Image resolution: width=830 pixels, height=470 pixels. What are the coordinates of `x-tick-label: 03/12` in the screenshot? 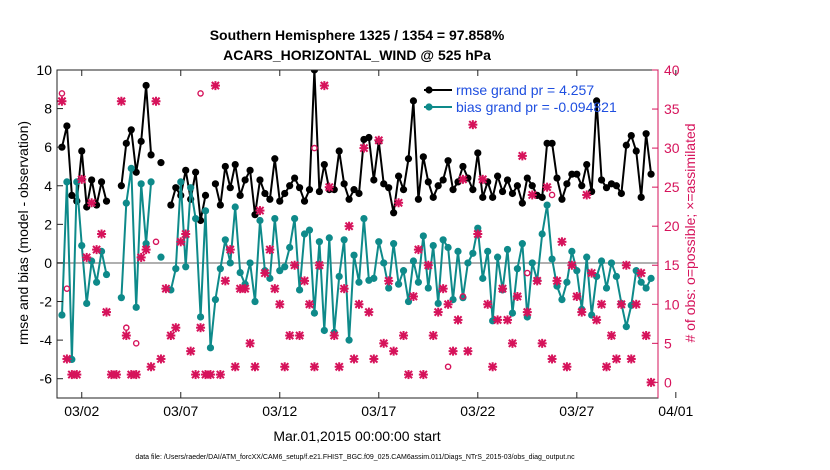 It's located at (279, 411).